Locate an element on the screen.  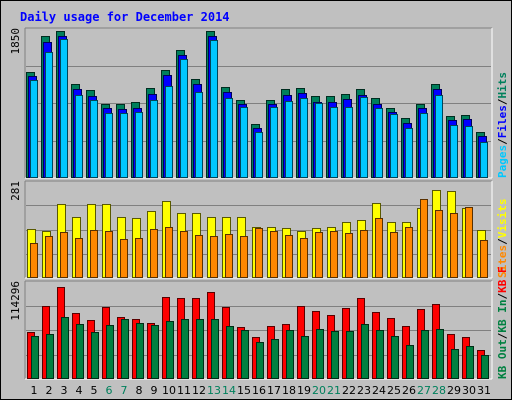
day-label: 10 is located at coordinates (169, 390).